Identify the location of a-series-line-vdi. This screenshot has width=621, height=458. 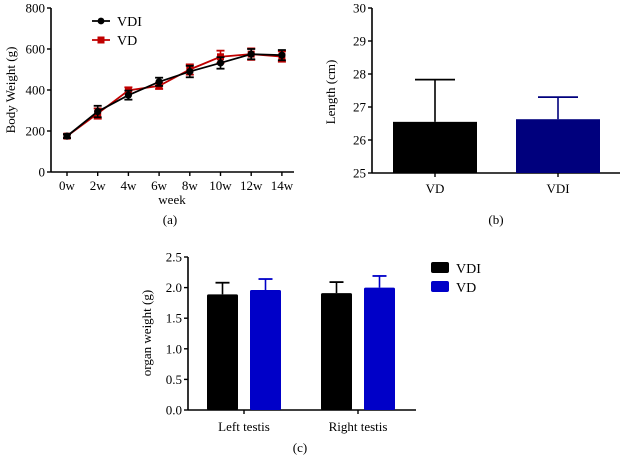
(174, 95).